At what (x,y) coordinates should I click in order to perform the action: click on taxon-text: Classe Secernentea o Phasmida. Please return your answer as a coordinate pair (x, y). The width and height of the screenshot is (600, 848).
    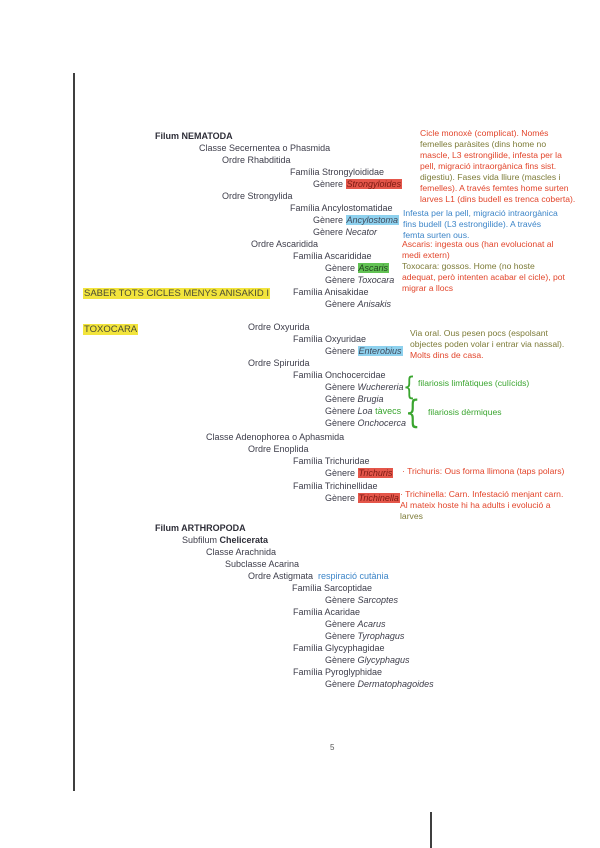
    Looking at the image, I should click on (265, 148).